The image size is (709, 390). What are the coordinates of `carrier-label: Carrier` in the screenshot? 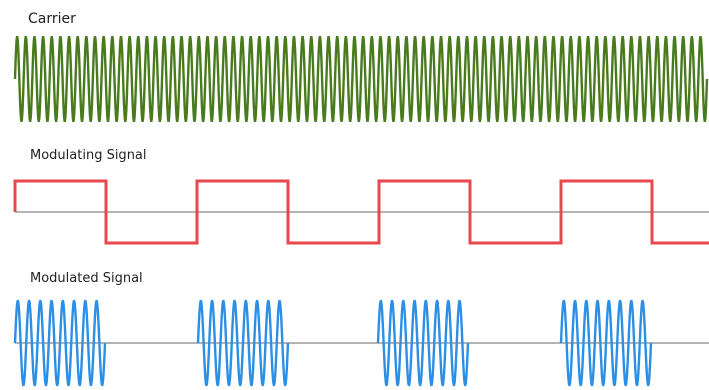 It's located at (52, 19).